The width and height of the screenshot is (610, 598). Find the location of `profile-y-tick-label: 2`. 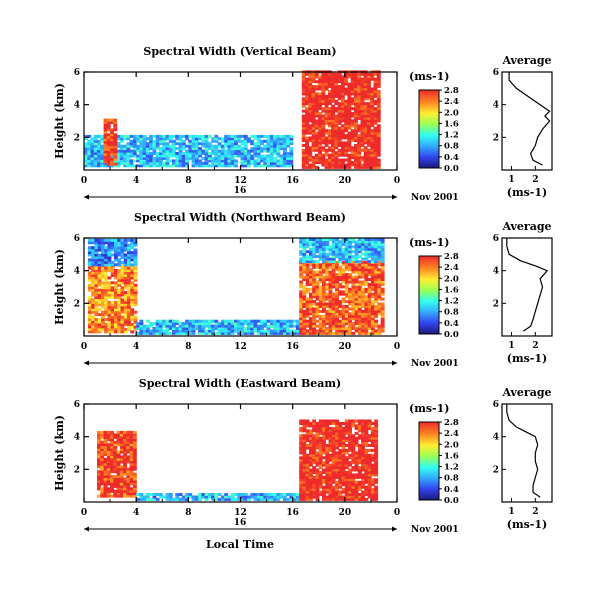

profile-y-tick-label: 2 is located at coordinates (496, 138).